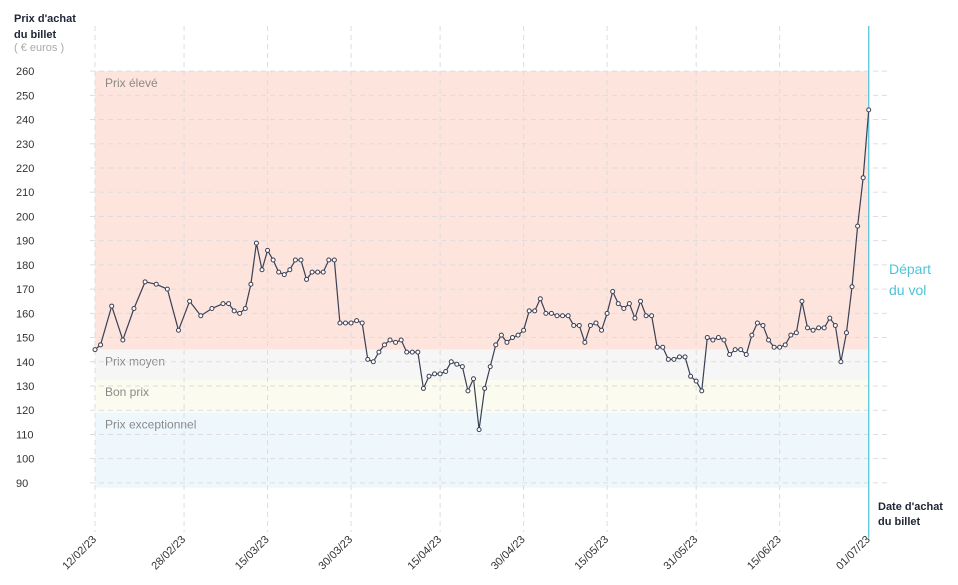 This screenshot has height=585, width=958. I want to click on x-title: Date d'achat, so click(910, 507).